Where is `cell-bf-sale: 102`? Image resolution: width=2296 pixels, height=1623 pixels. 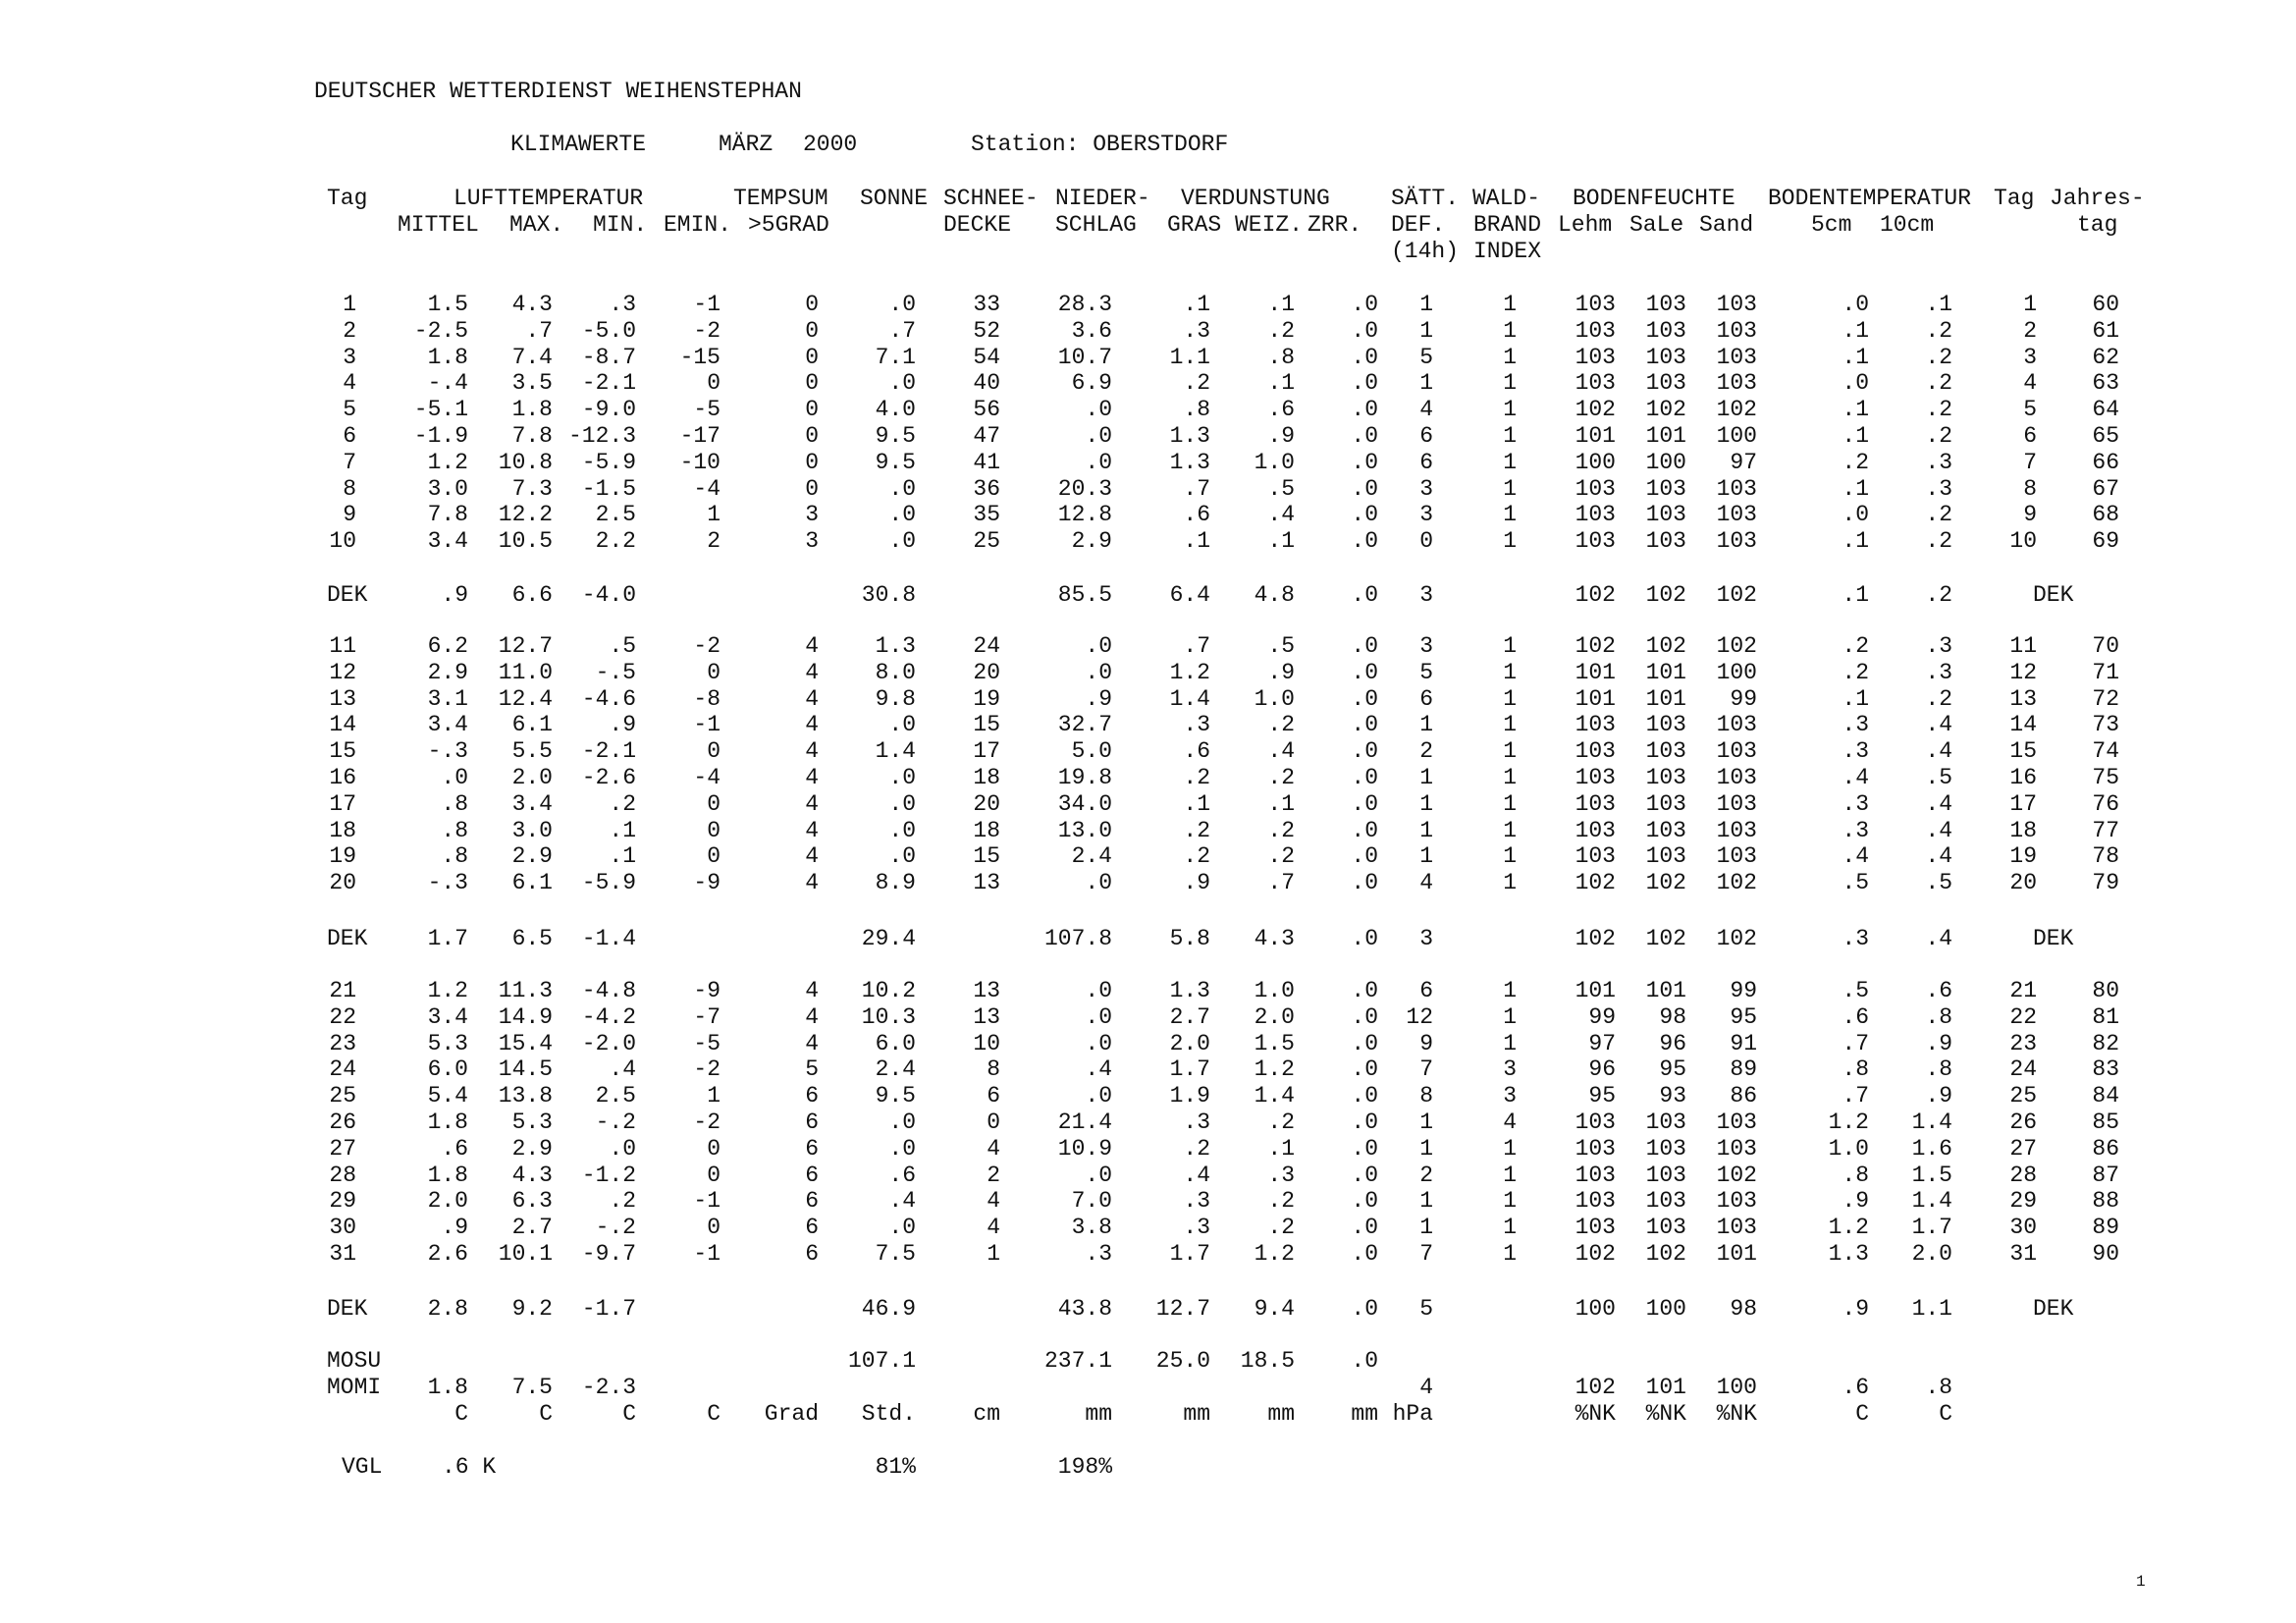
cell-bf-sale: 102 is located at coordinates (1665, 595).